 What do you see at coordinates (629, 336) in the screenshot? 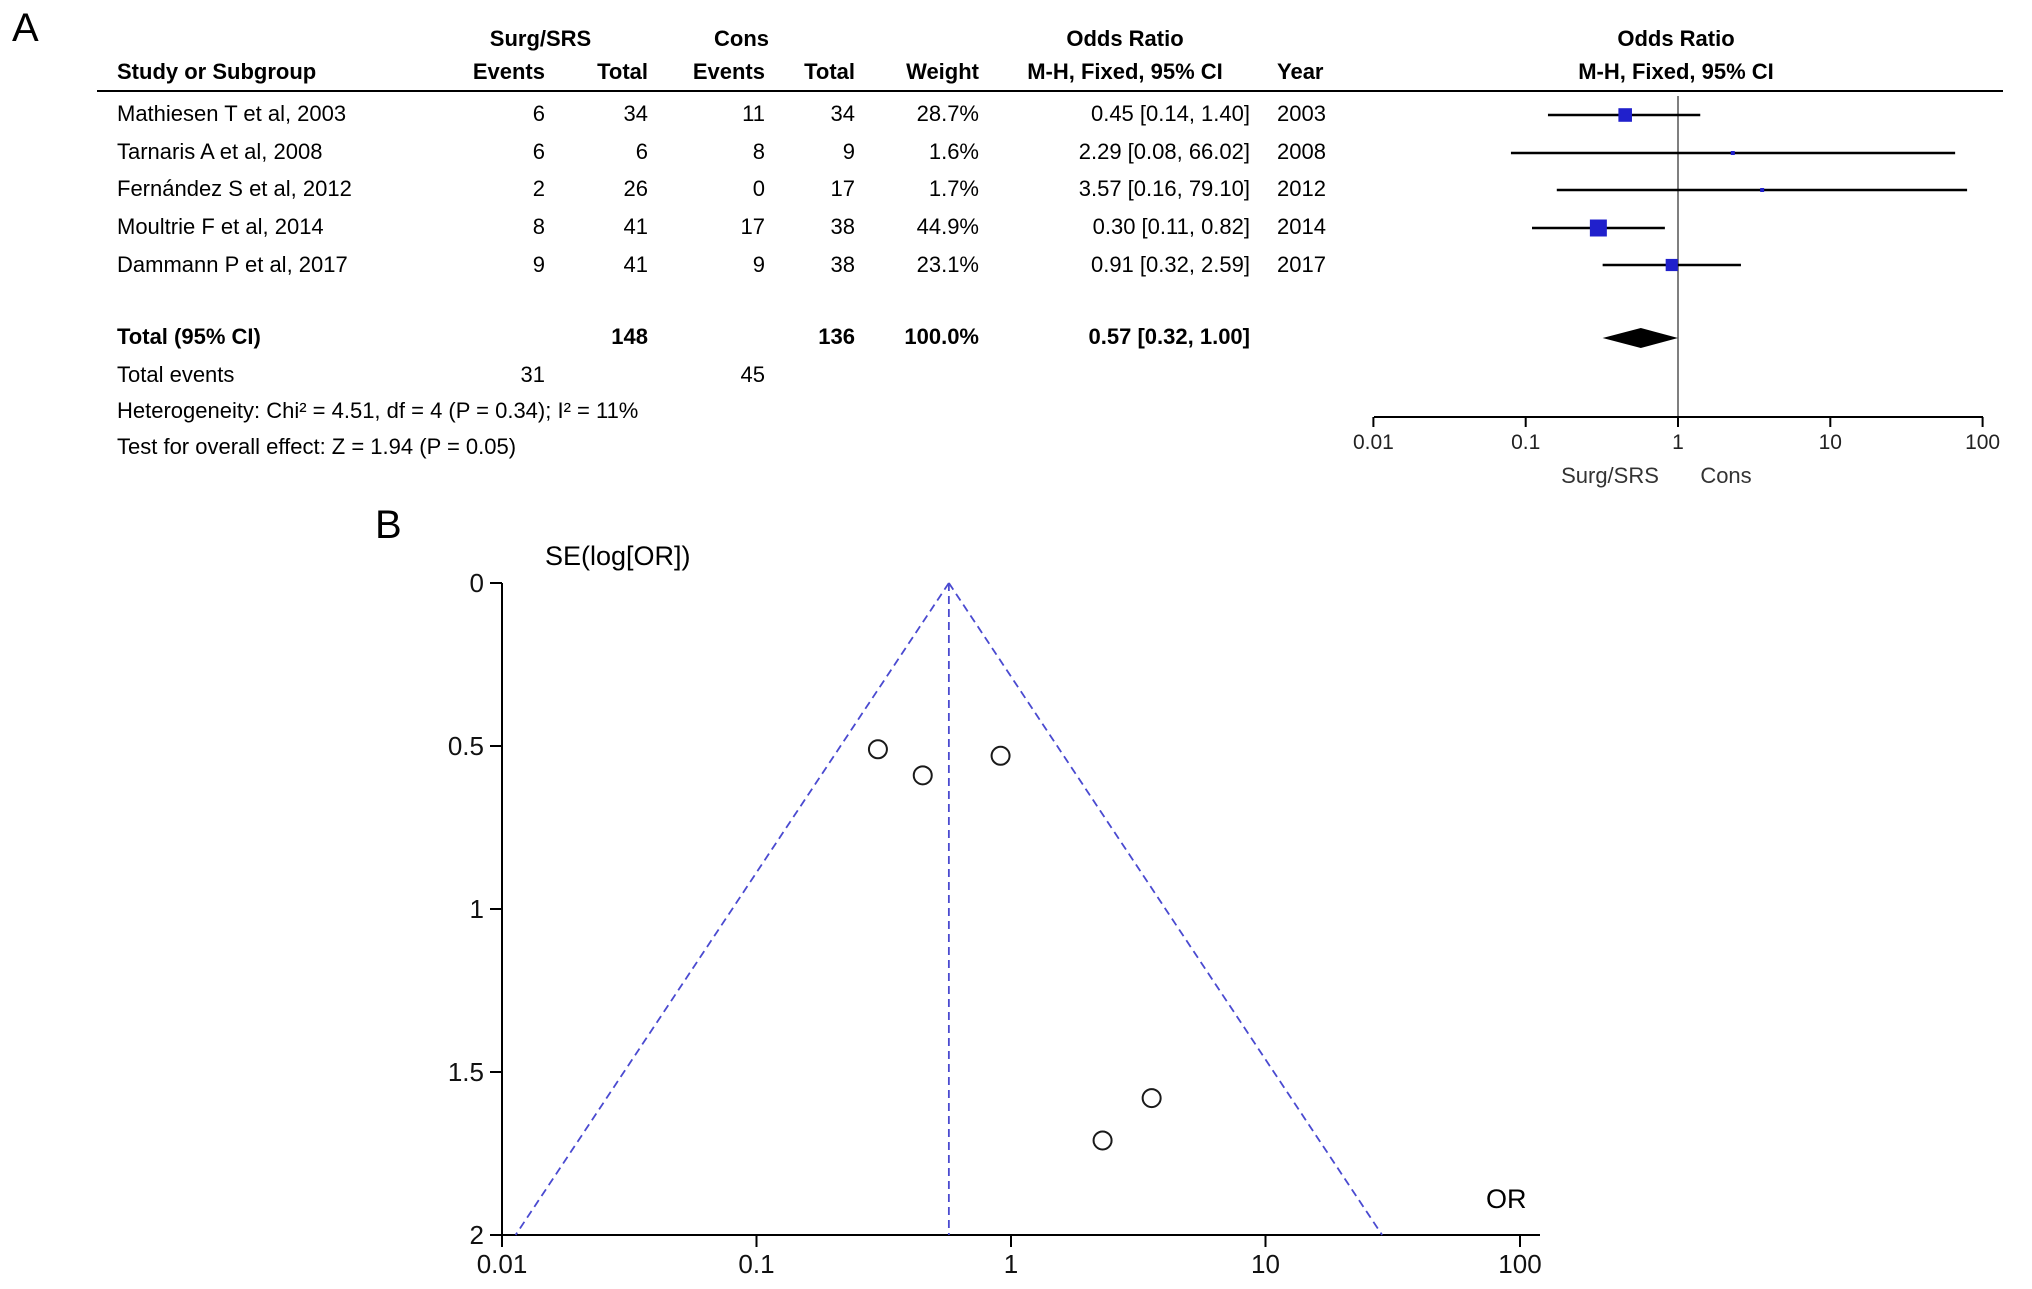
I see `total-surg-value: 148` at bounding box center [629, 336].